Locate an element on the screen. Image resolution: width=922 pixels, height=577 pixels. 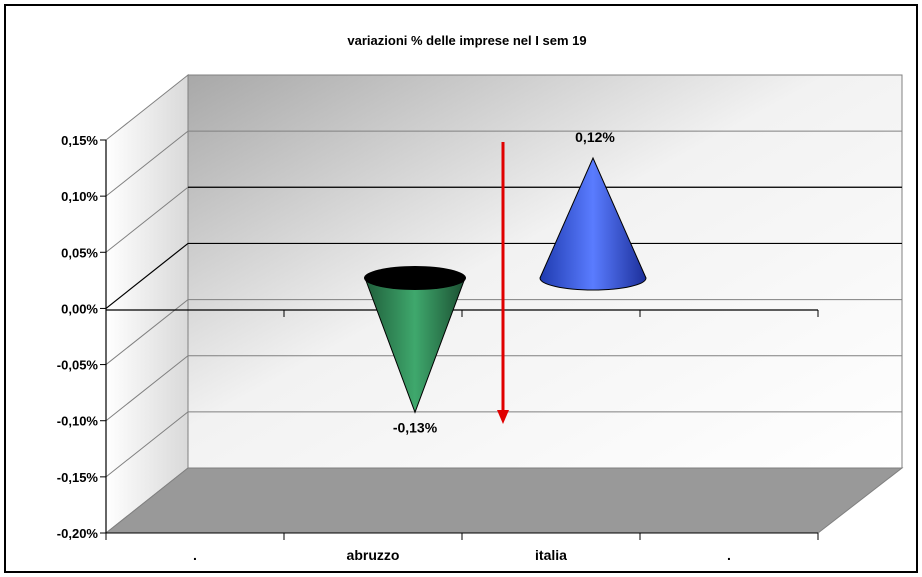
data-label: 0,12% is located at coordinates (595, 137).